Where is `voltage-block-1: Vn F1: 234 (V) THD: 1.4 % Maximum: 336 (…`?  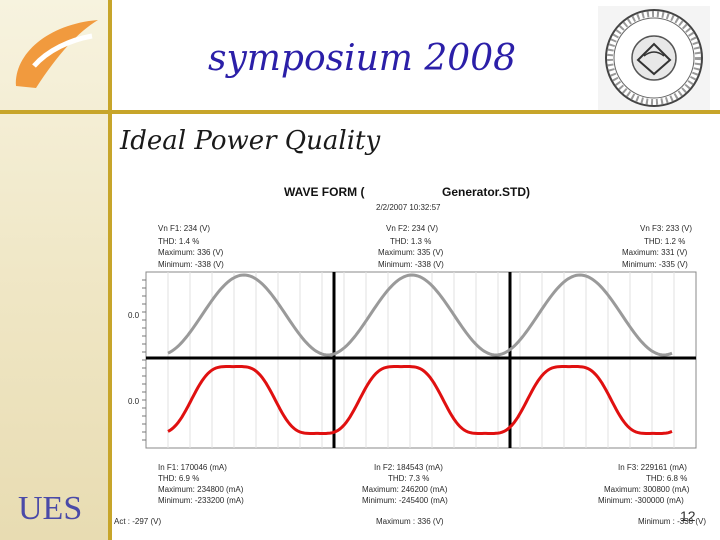 voltage-block-1: Vn F1: 234 (V) THD: 1.4 % Maximum: 336 (… is located at coordinates (191, 246).